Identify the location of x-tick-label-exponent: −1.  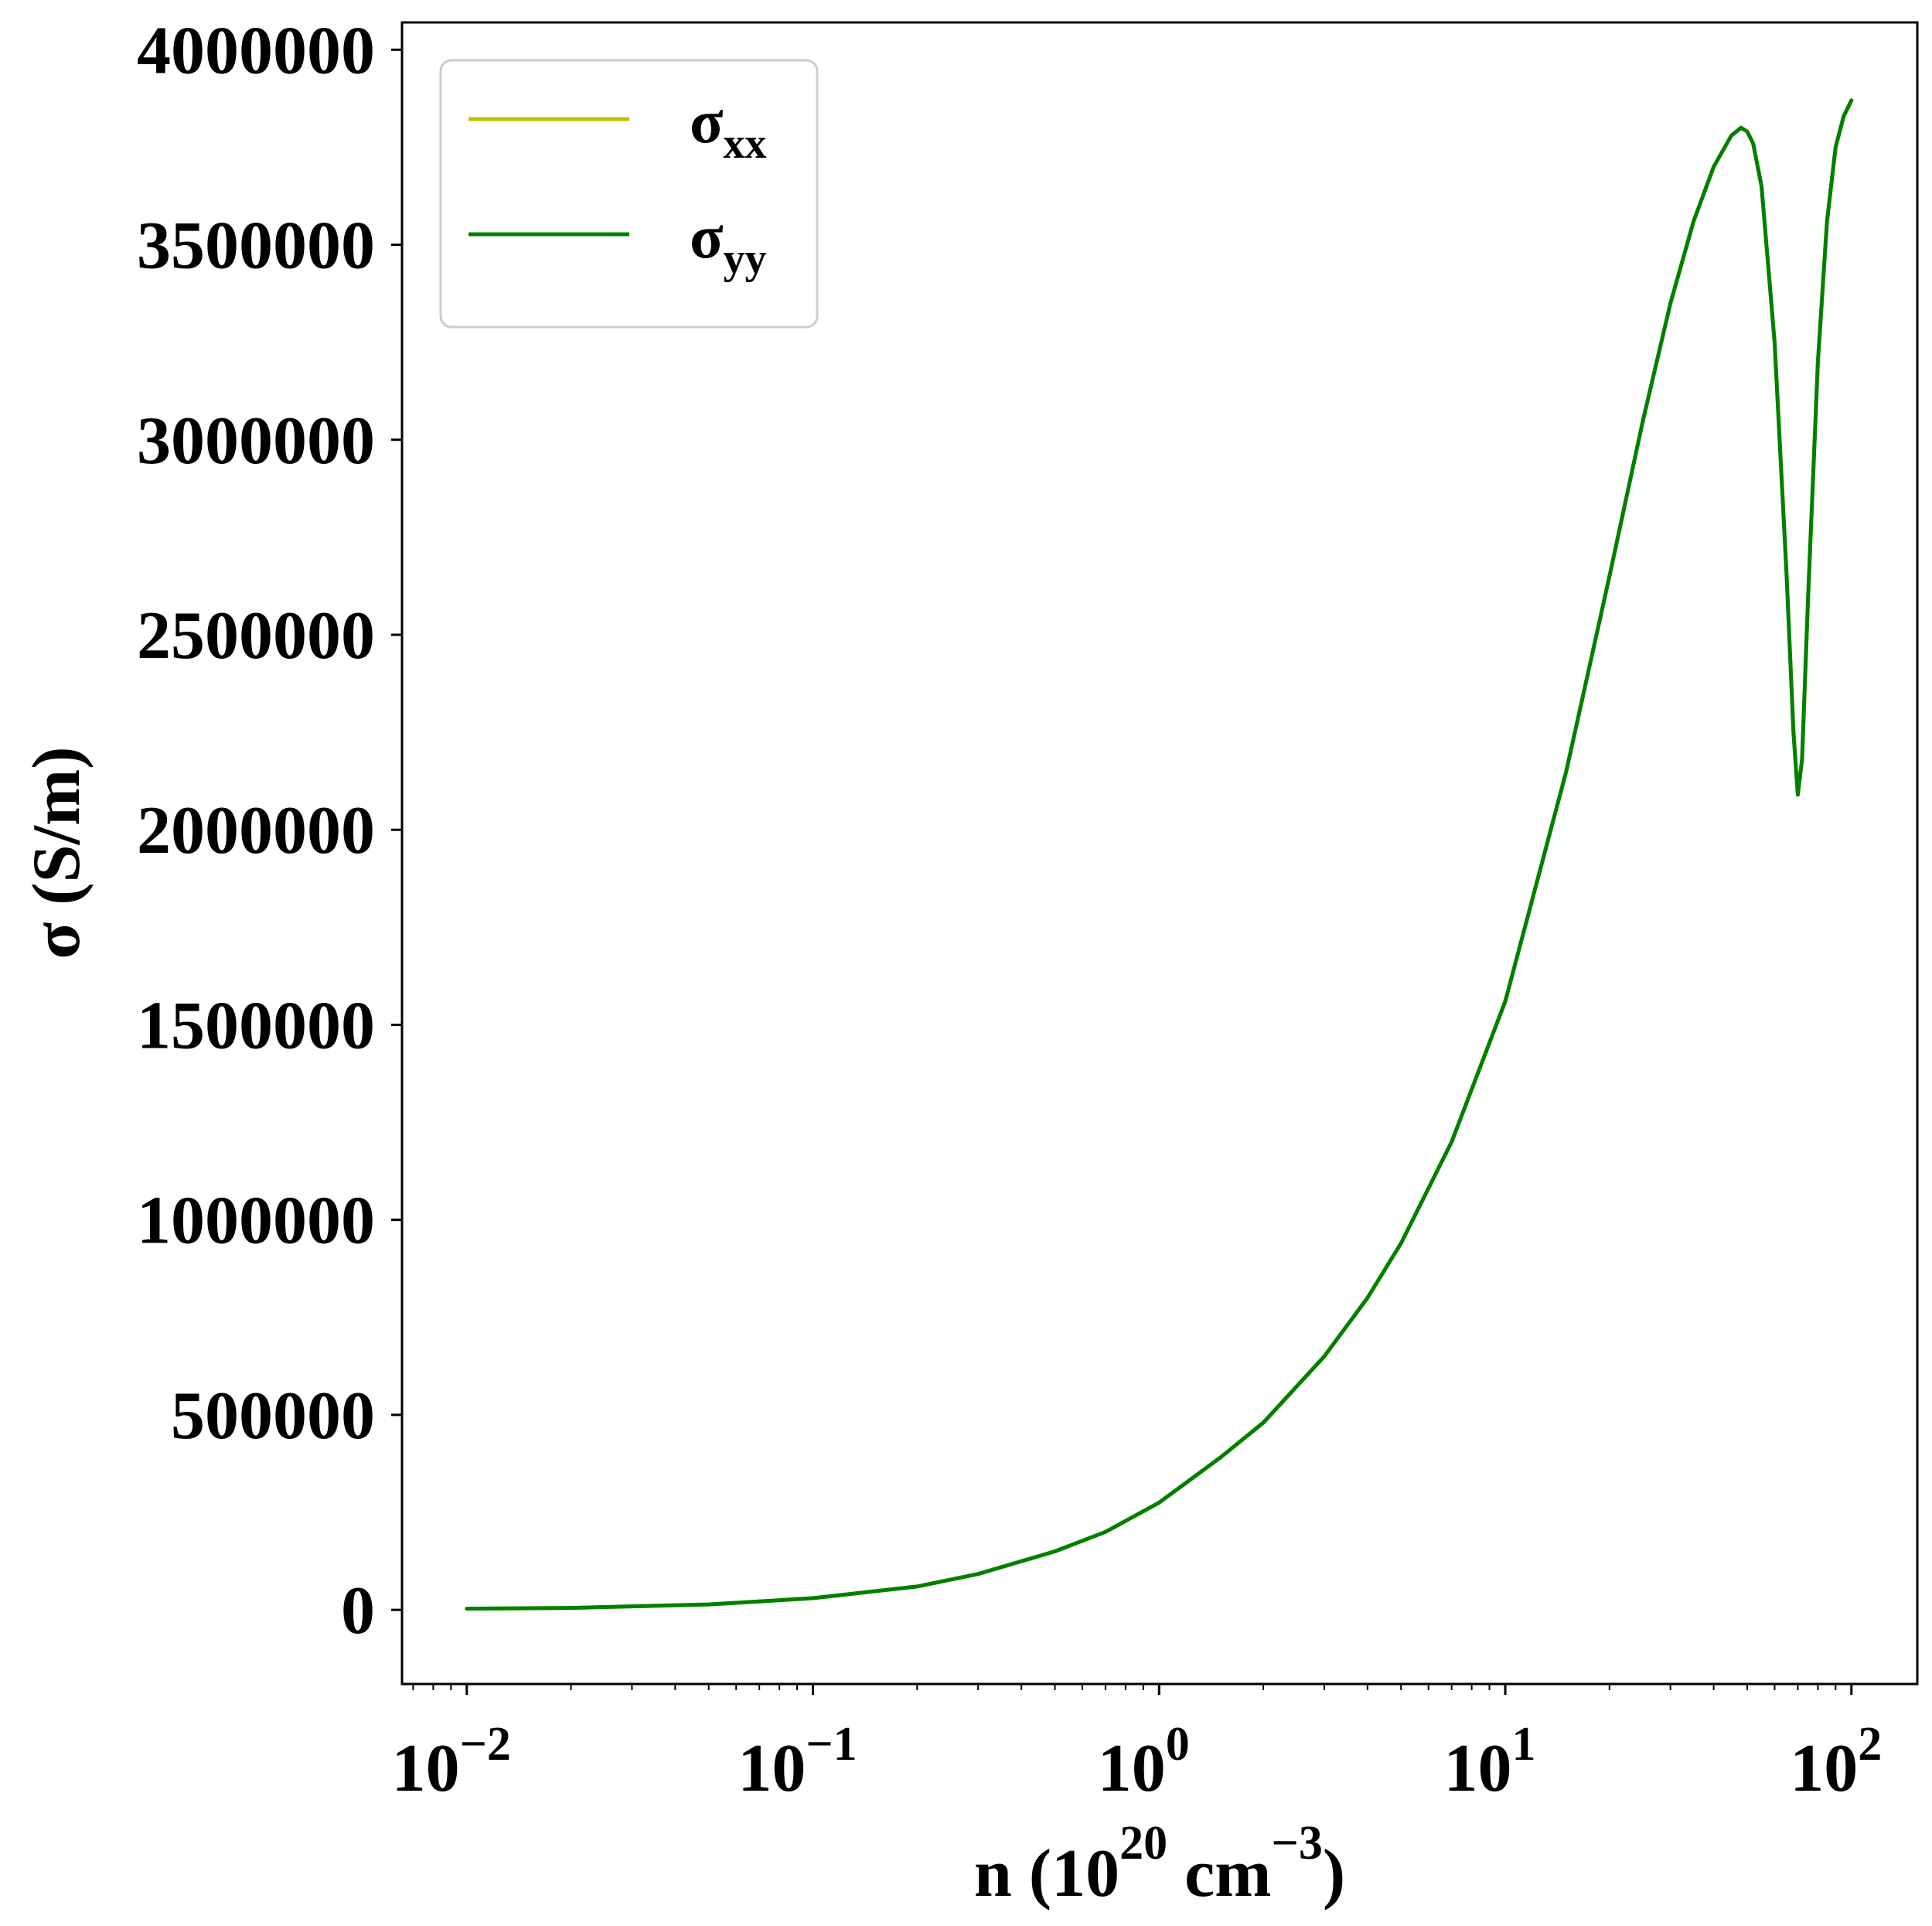
(831, 1744).